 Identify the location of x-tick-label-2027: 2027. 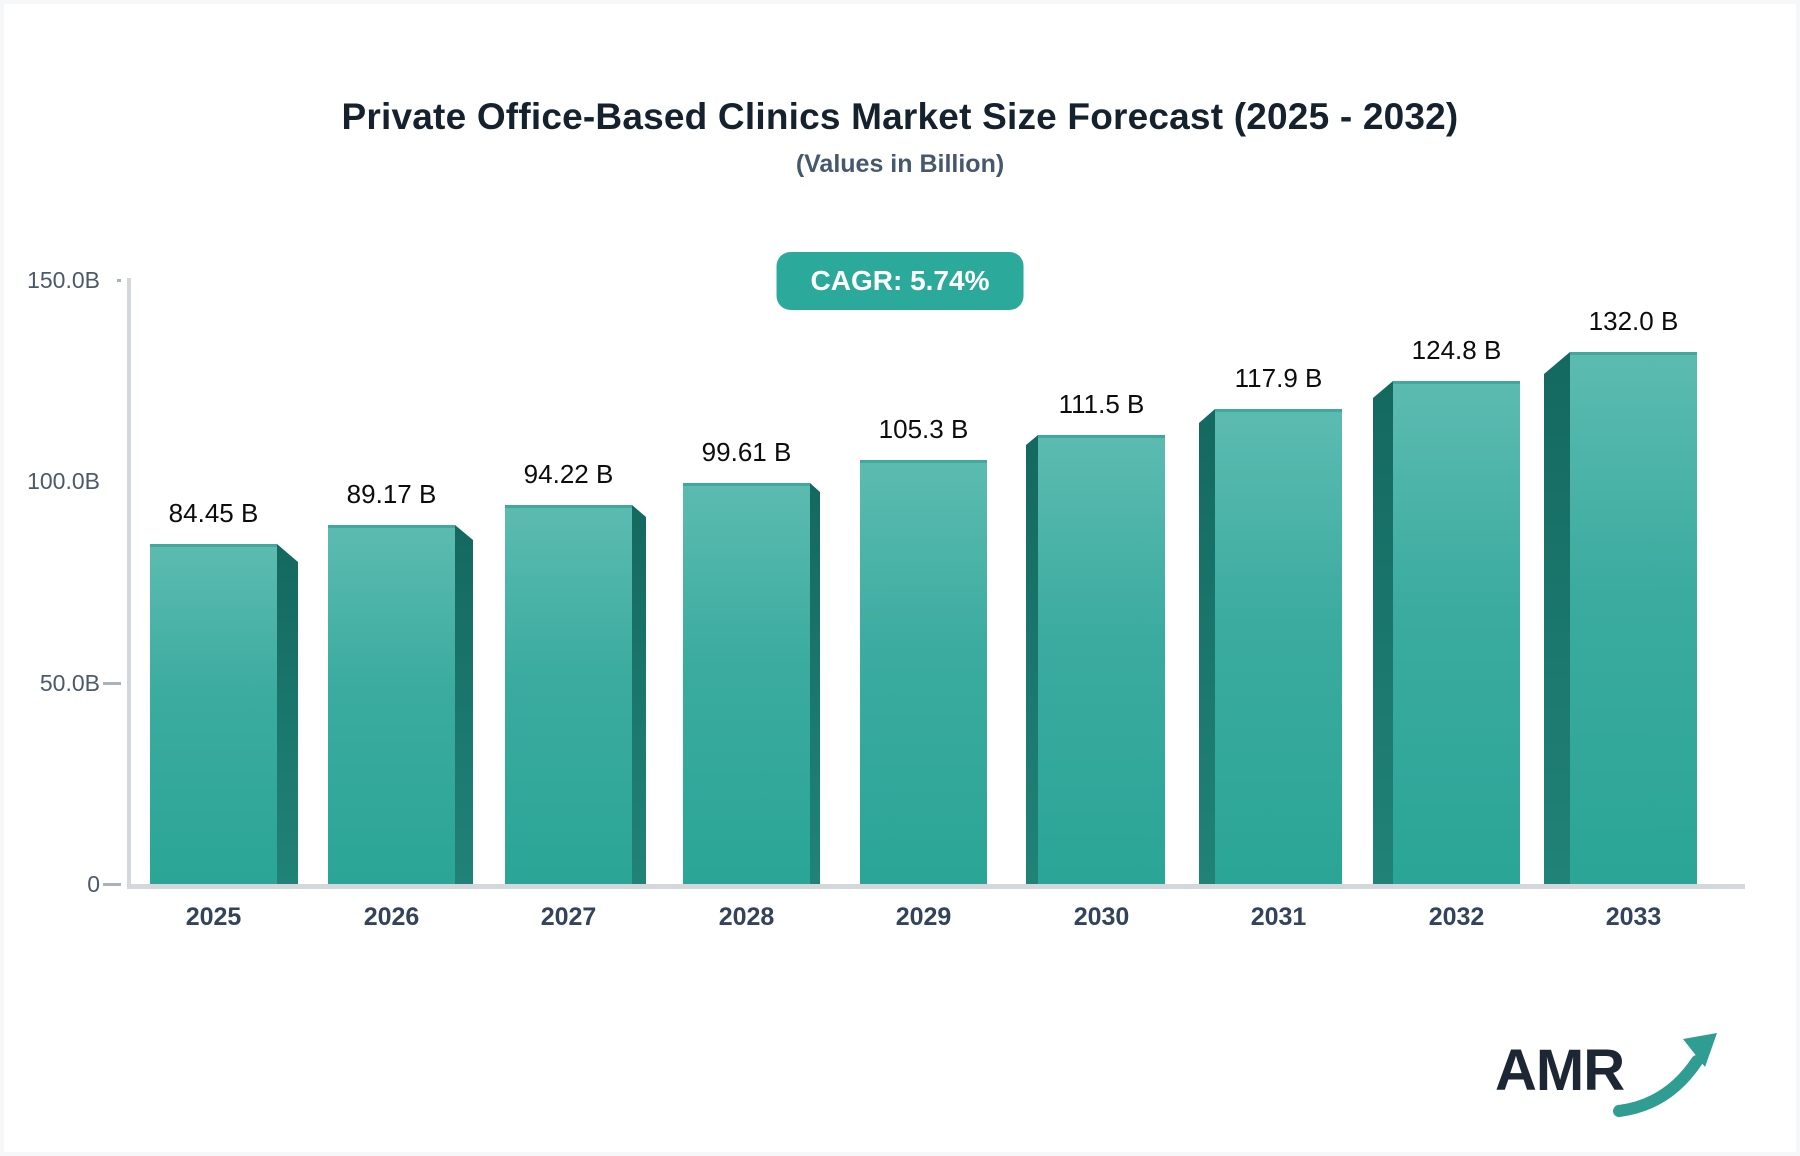
(568, 917).